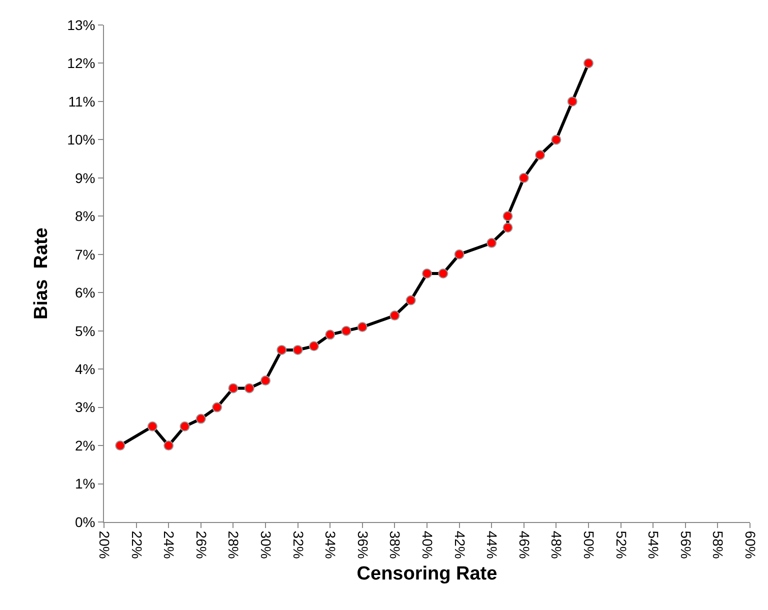 The width and height of the screenshot is (768, 610). What do you see at coordinates (85, 522) in the screenshot?
I see `y-tick-label: 0%` at bounding box center [85, 522].